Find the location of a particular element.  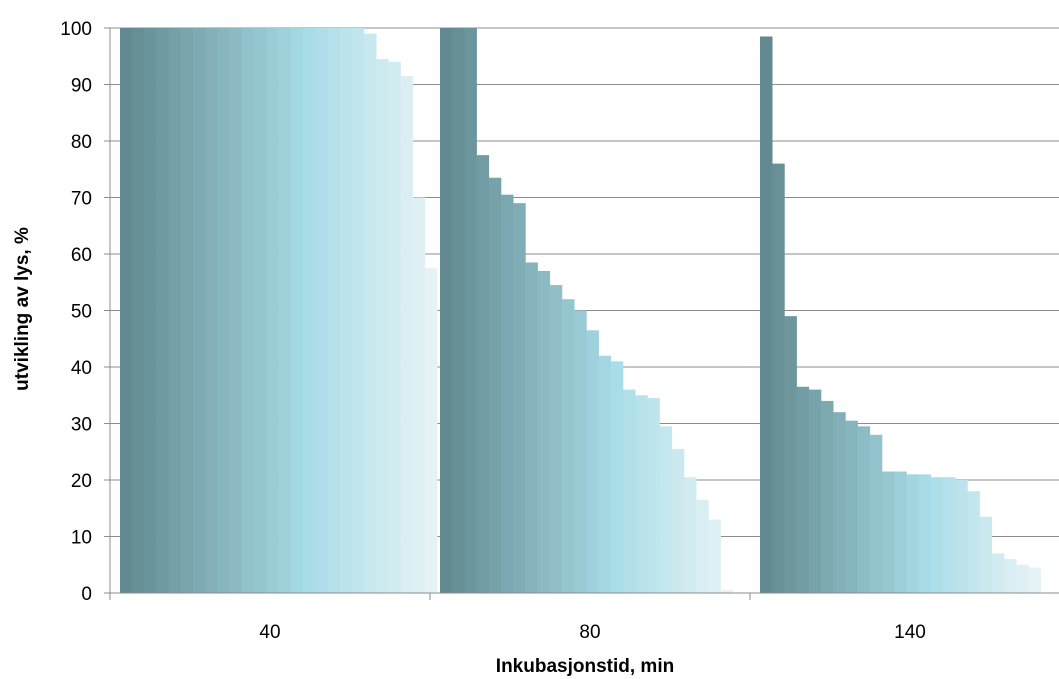

y-tick-label: 0 is located at coordinates (86, 594).